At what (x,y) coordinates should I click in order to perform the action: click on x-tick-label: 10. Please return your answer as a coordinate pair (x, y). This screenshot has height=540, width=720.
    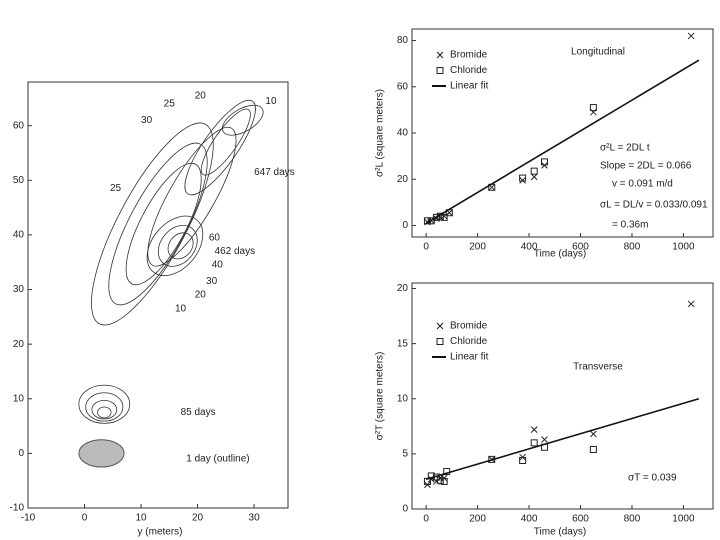
    Looking at the image, I should click on (141, 518).